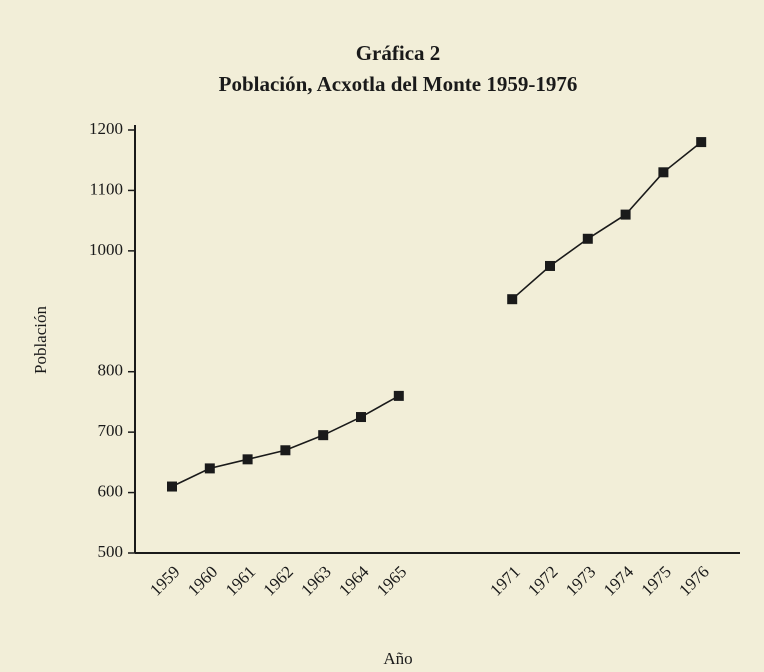  I want to click on y-tick-label: 1100, so click(106, 188).